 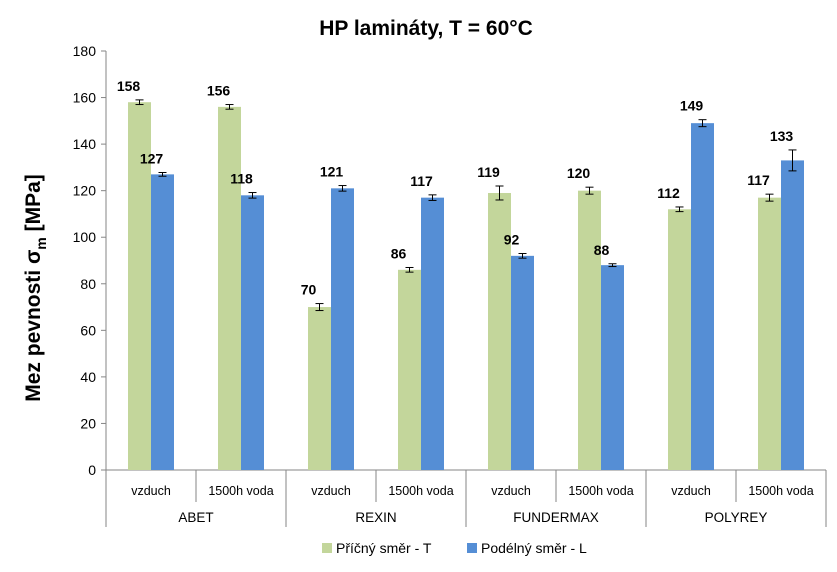 I want to click on legend-label: Příčný směr - T, so click(x=384, y=548).